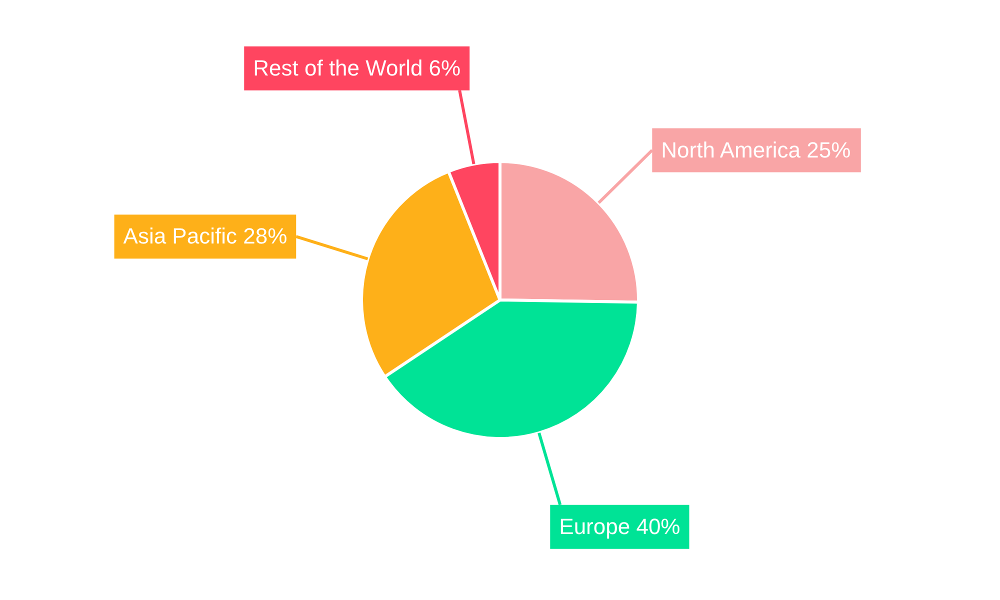  I want to click on slice-label: North America 25%, so click(756, 149).